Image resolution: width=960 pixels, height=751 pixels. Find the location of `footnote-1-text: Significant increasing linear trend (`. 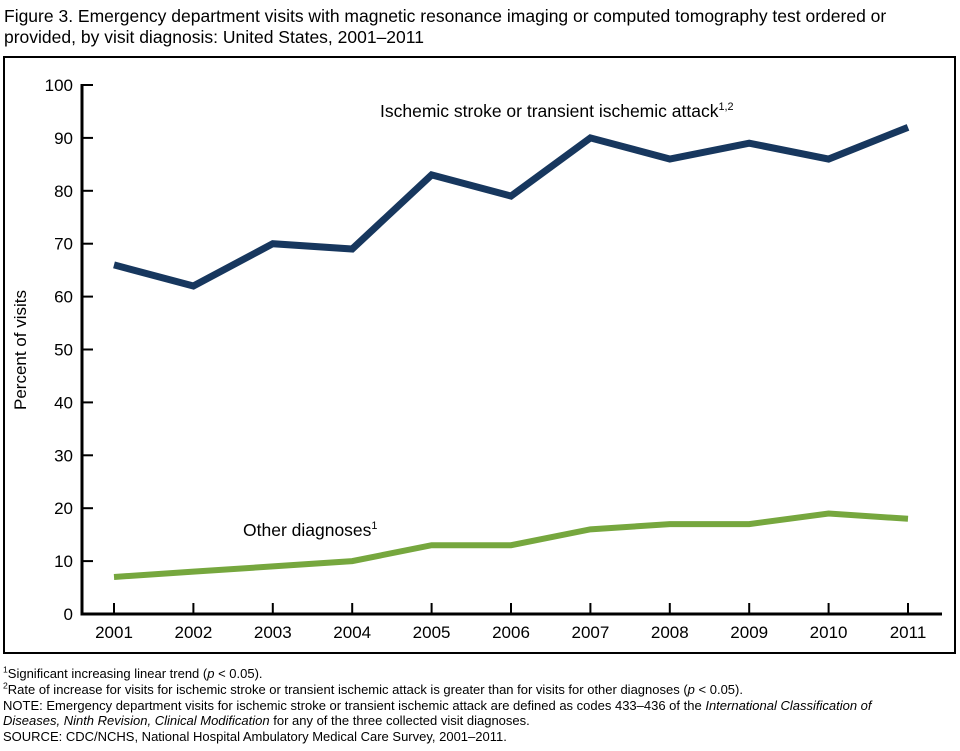

footnote-1-text: Significant increasing linear trend ( is located at coordinates (107, 673).